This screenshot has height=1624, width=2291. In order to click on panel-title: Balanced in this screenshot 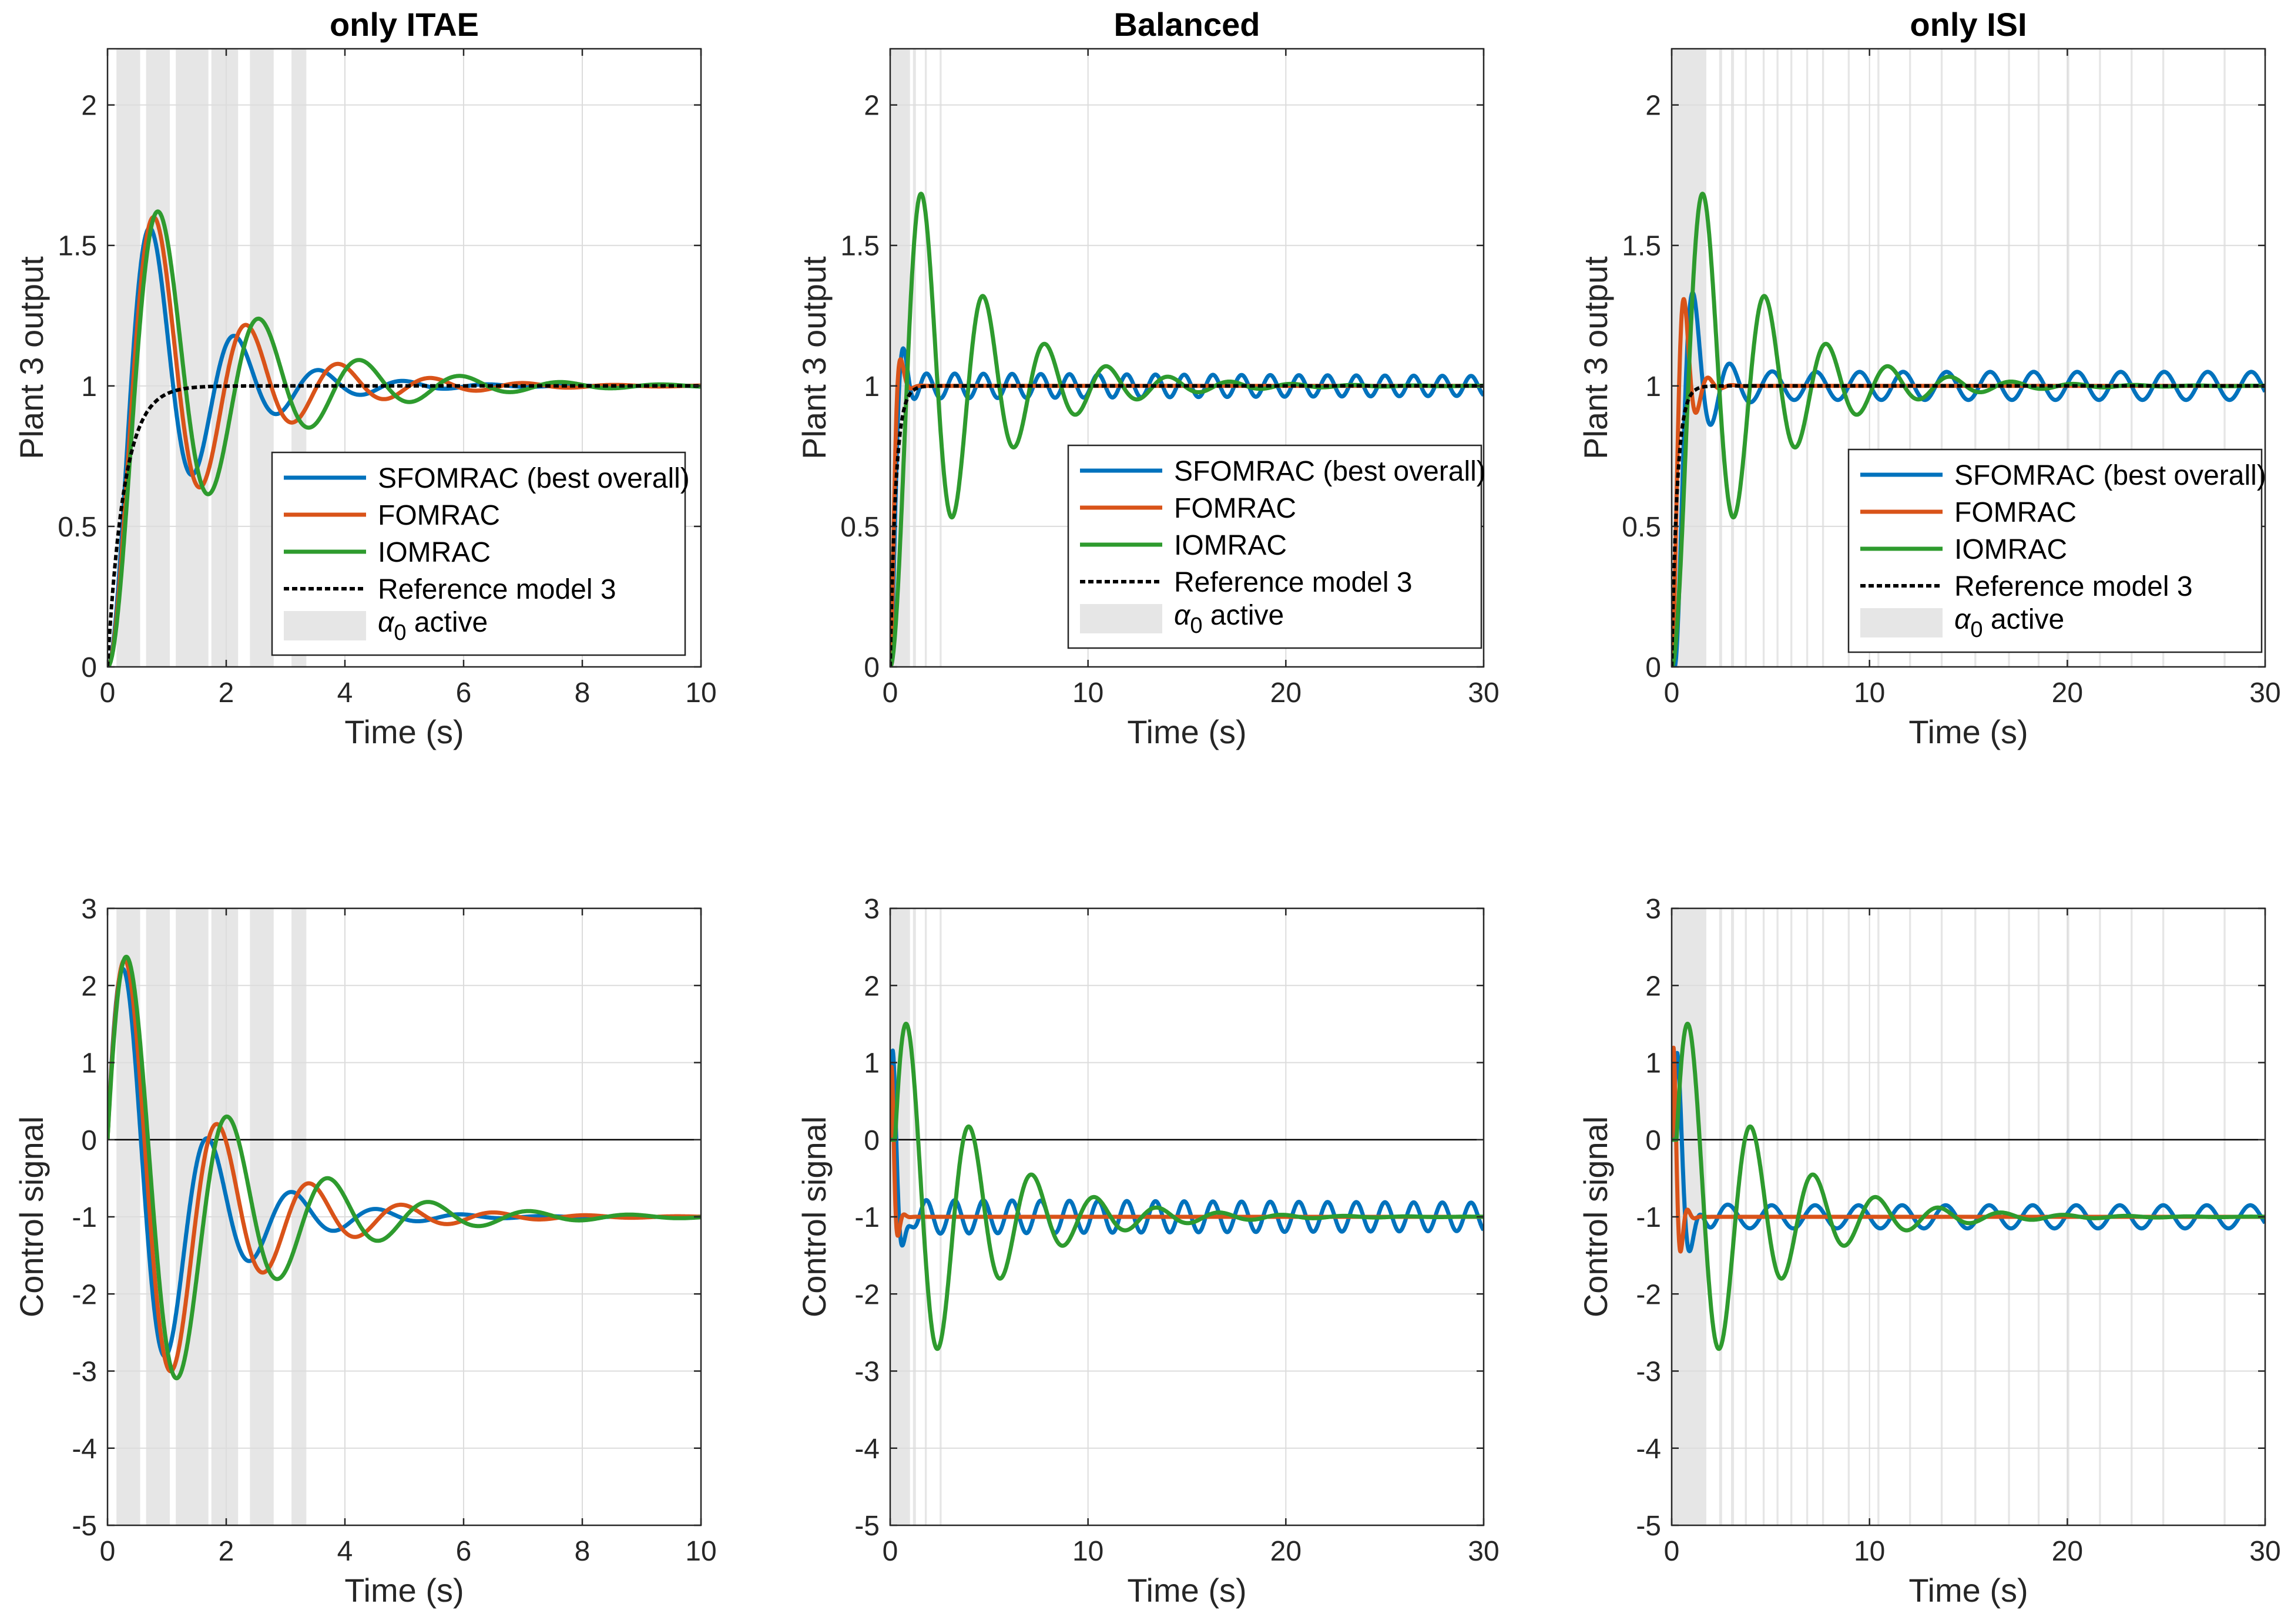, I will do `click(1187, 25)`.